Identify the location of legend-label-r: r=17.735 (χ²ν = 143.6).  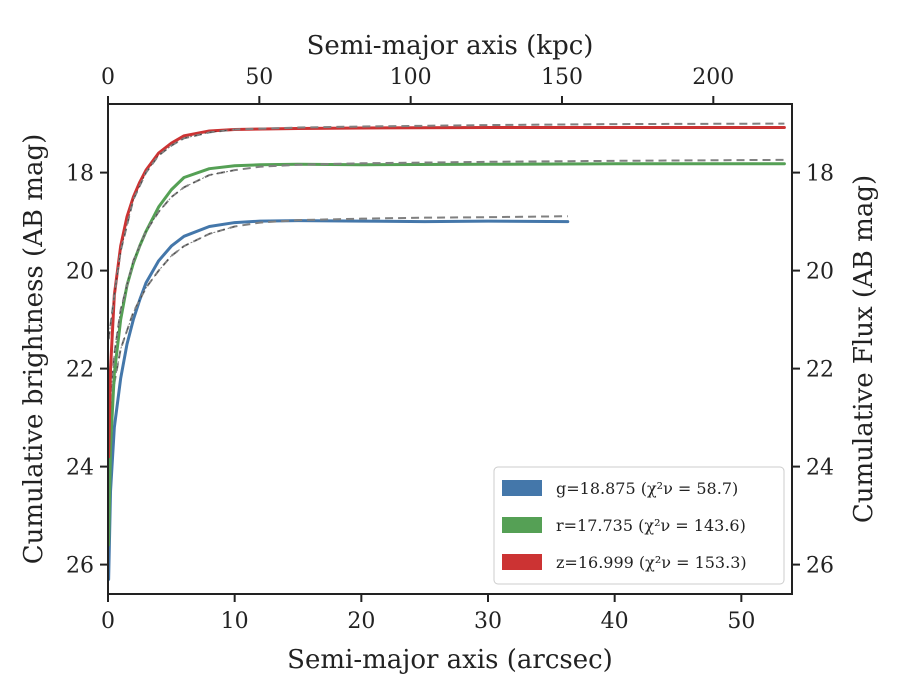
(651, 525).